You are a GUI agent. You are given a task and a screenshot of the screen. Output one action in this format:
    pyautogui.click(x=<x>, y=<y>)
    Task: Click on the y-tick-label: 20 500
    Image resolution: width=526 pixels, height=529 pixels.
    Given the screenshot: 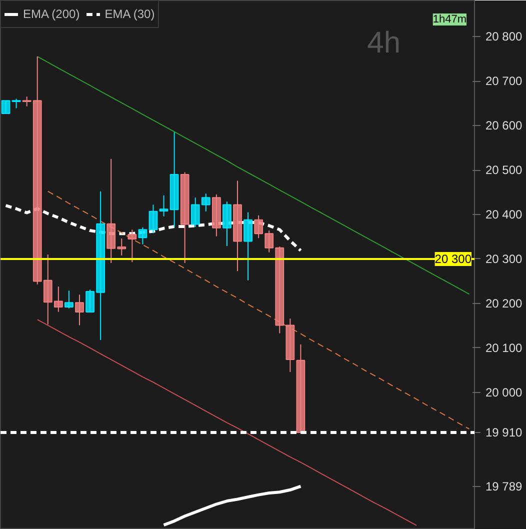 What is the action you would take?
    pyautogui.click(x=504, y=170)
    